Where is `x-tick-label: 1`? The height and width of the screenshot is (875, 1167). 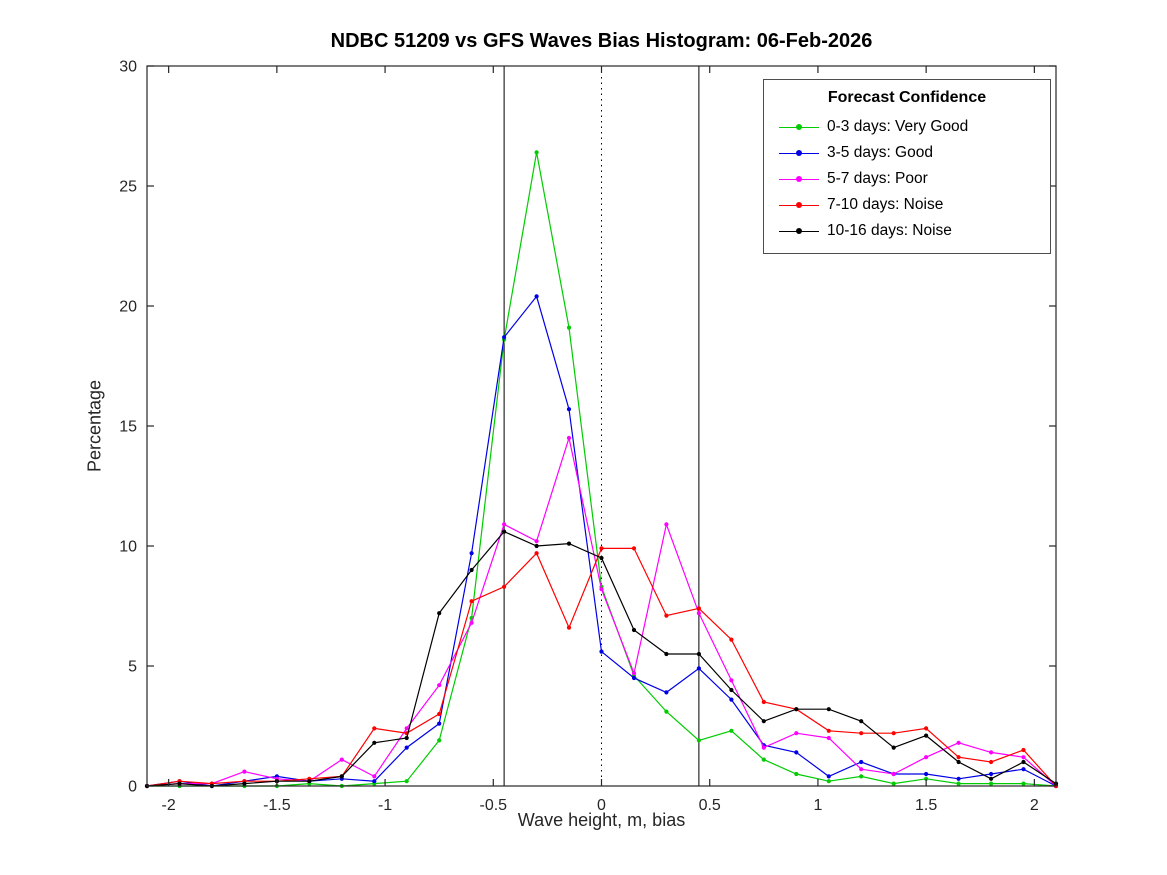
x-tick-label: 1 is located at coordinates (817, 805).